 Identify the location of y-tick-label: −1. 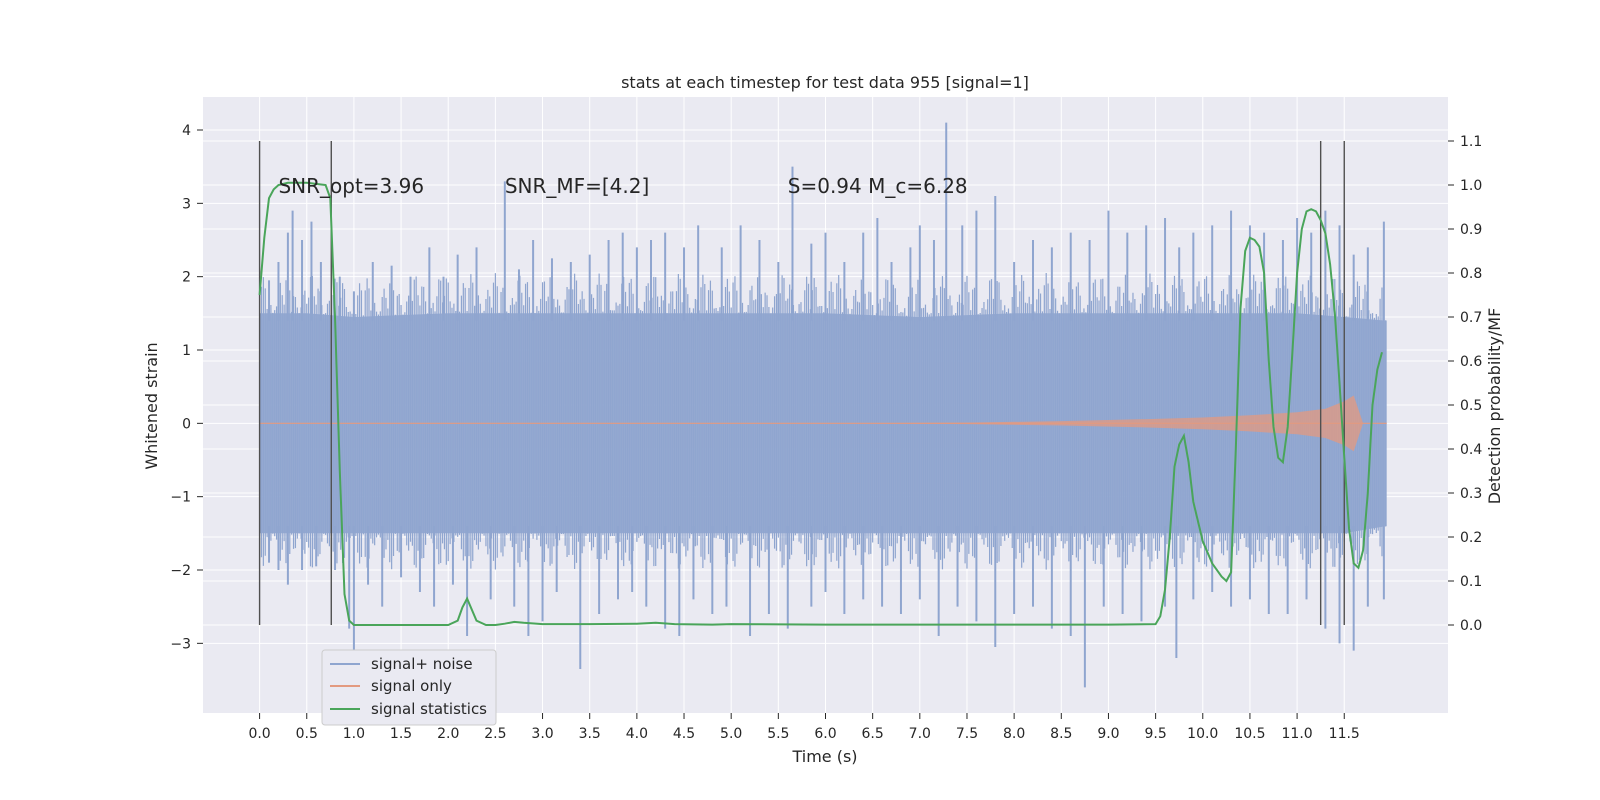
(180, 498).